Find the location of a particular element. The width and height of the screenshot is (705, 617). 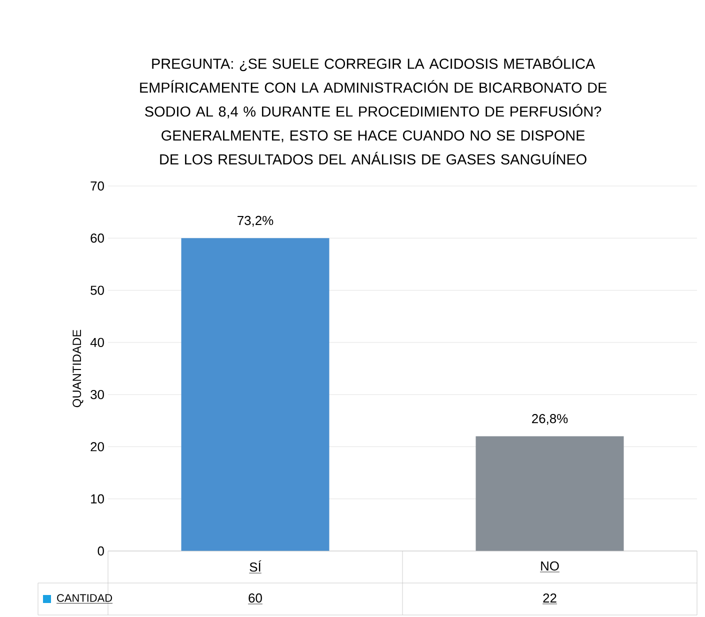

y-tick-label: 60 is located at coordinates (97, 238).